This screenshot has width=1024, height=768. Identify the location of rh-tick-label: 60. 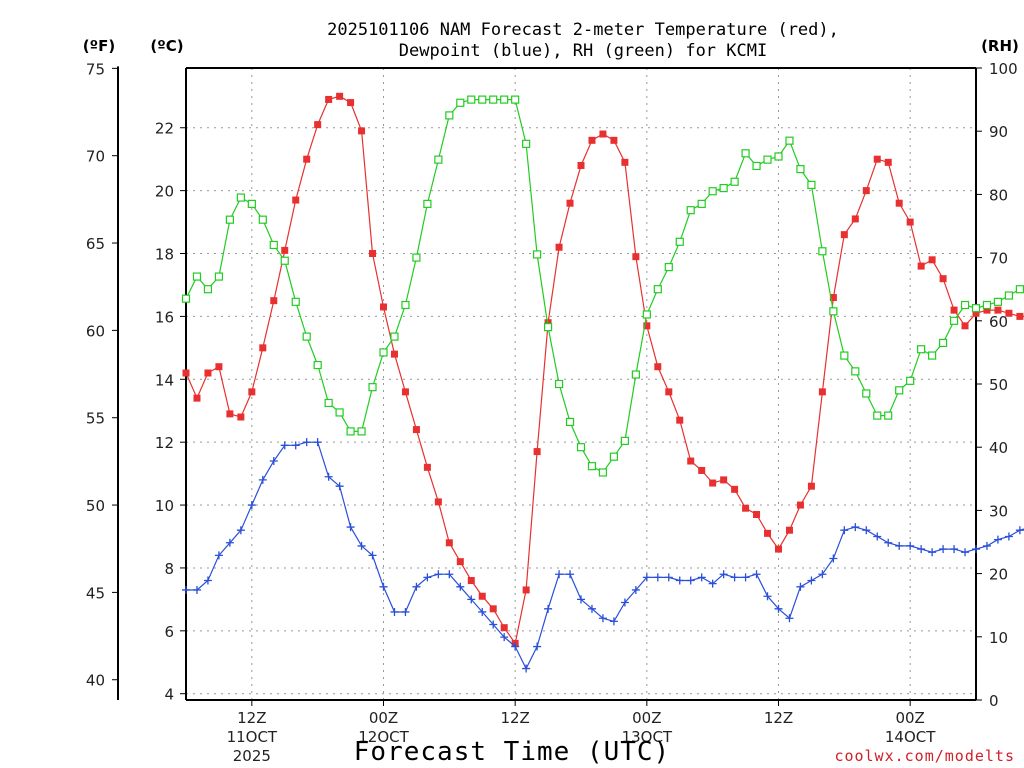
(998, 322).